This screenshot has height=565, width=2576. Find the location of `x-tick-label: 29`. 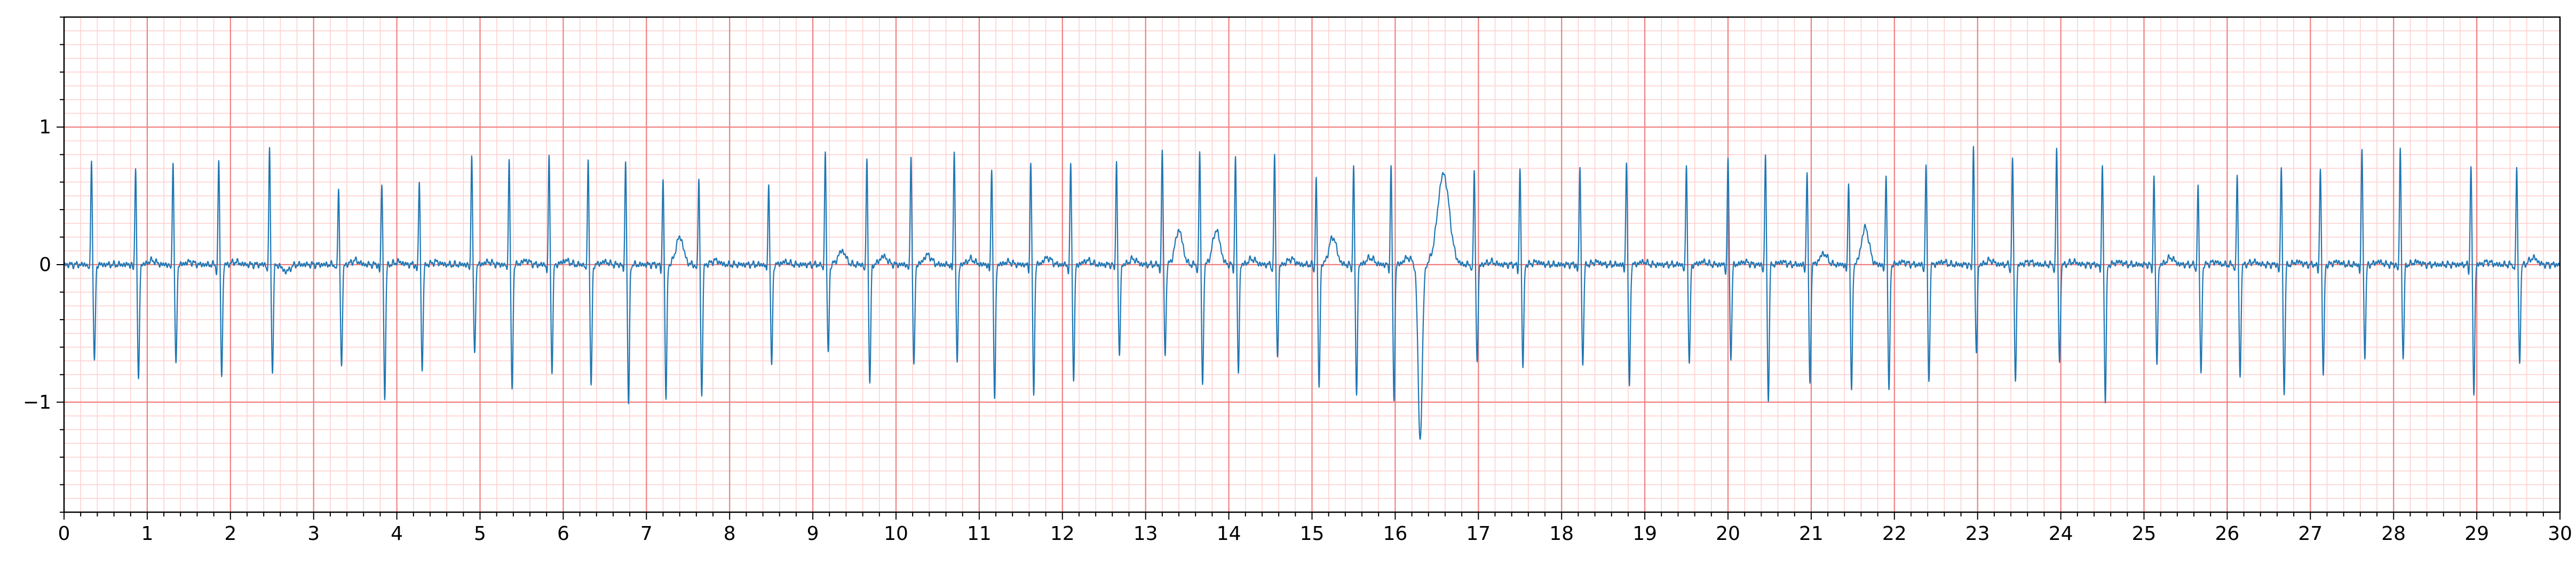

x-tick-label: 29 is located at coordinates (2476, 534).